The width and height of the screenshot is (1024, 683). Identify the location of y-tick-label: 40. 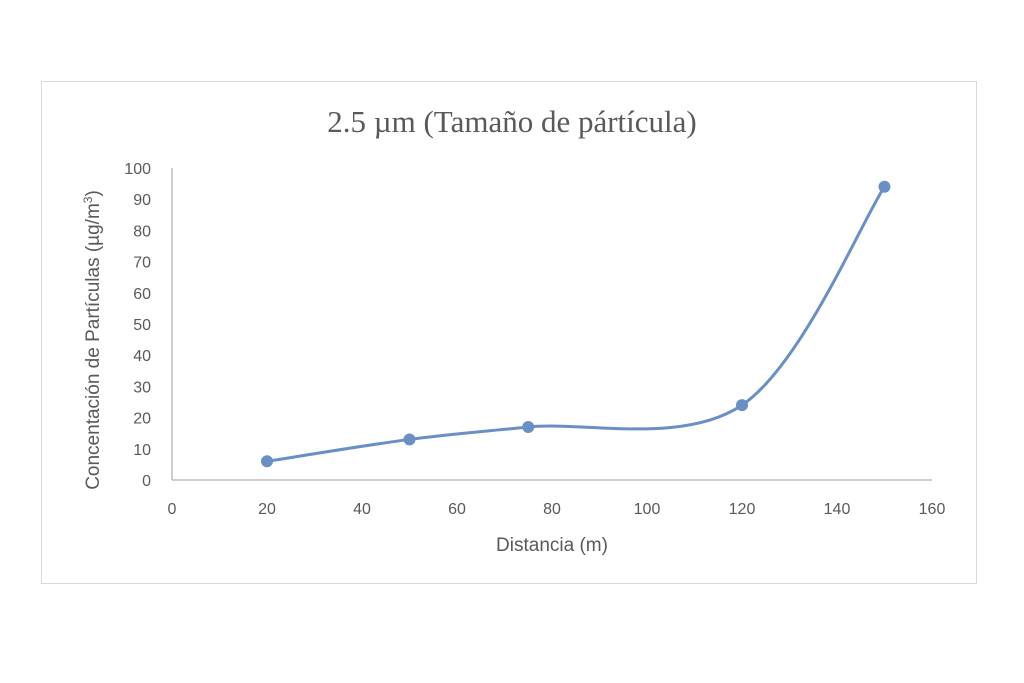
(142, 356).